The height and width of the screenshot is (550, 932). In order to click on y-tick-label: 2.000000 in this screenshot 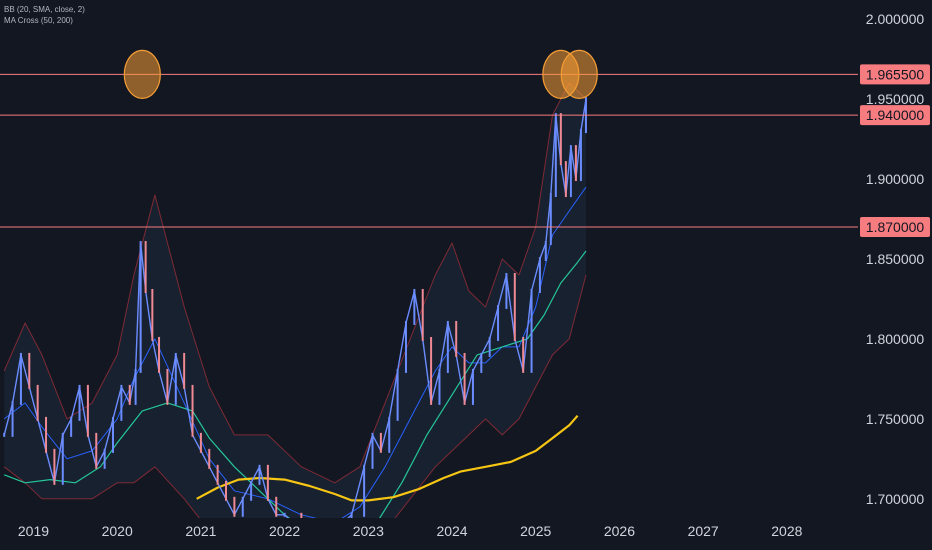, I will do `click(895, 19)`.